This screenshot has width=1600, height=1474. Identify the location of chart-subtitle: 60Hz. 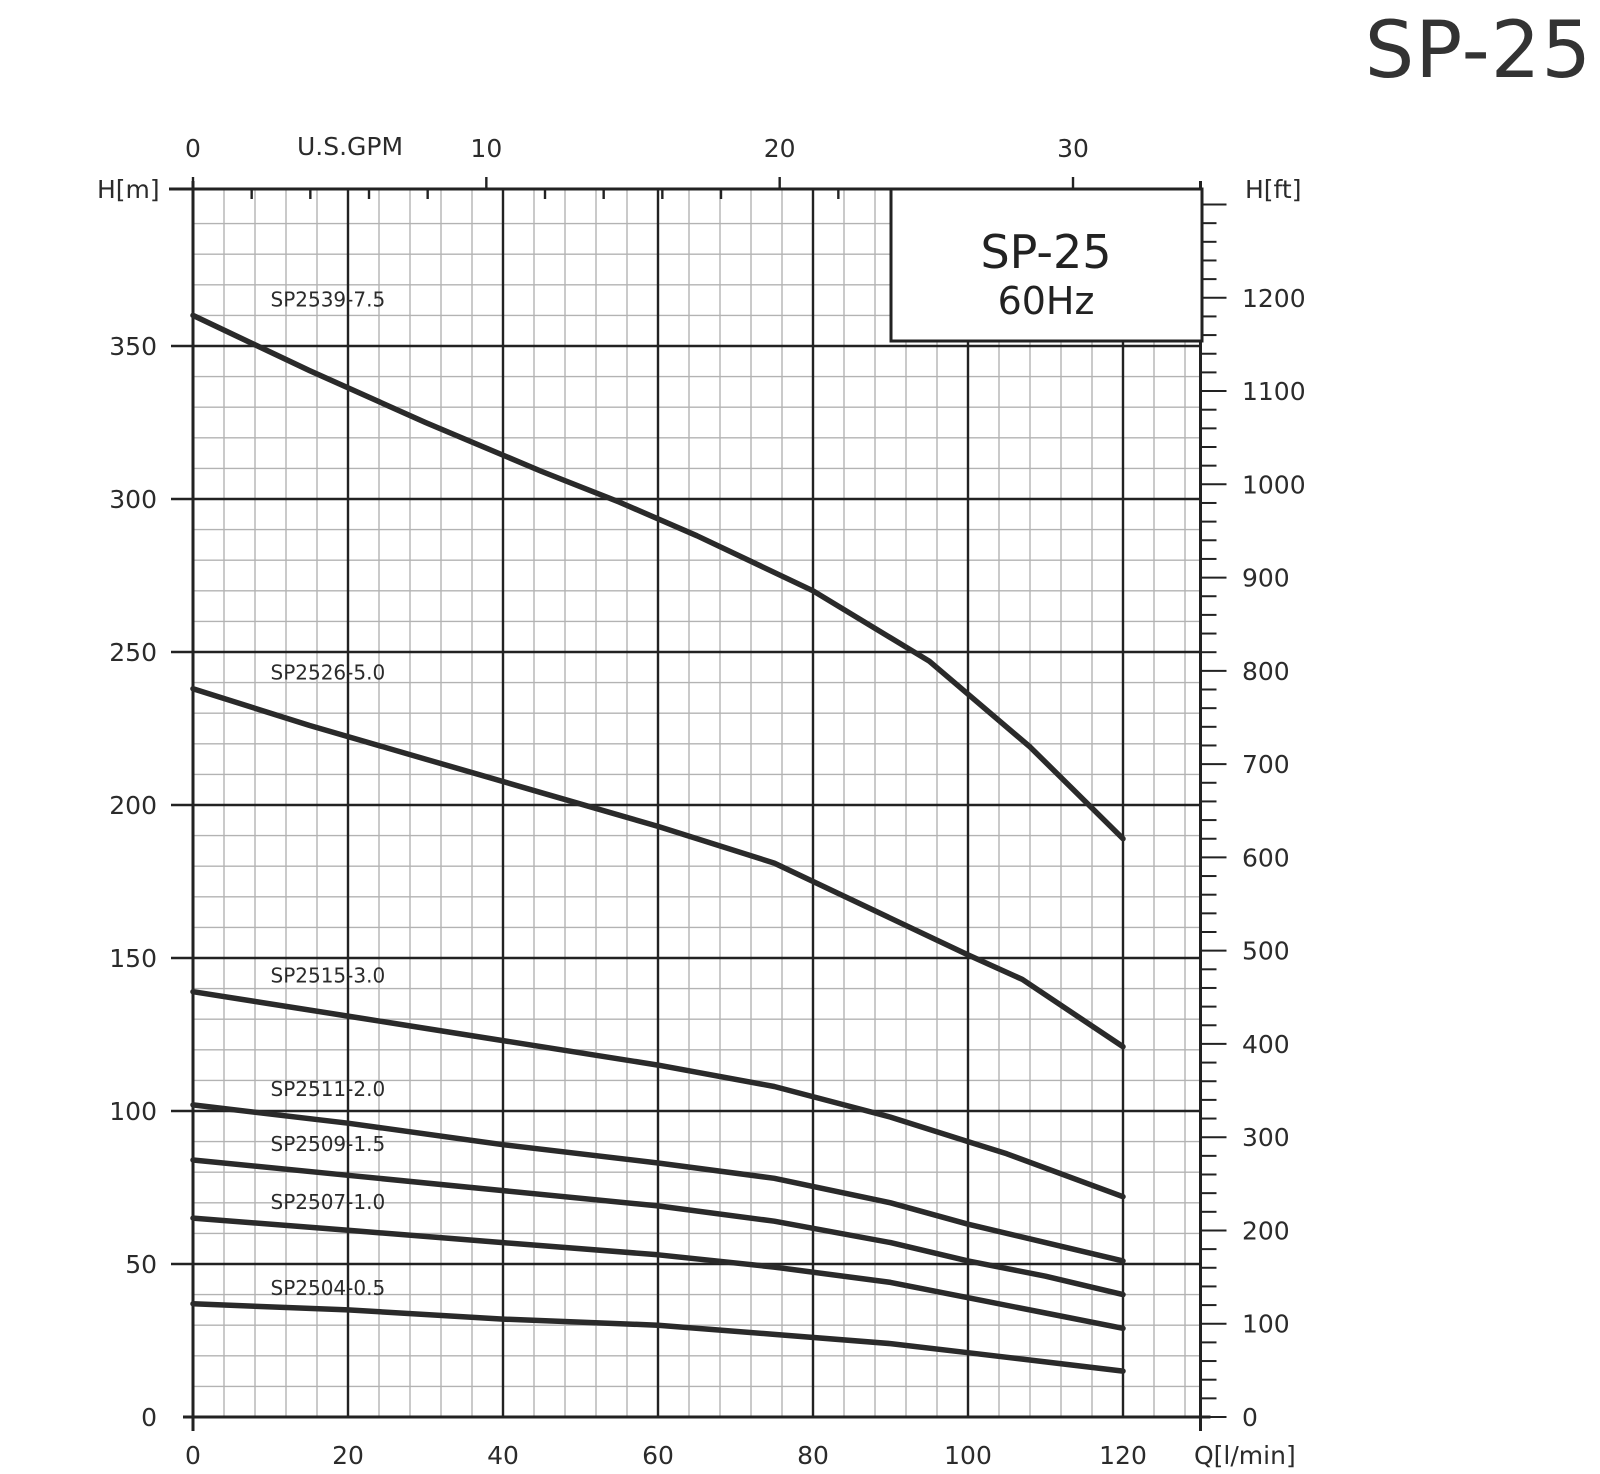
(1046, 301).